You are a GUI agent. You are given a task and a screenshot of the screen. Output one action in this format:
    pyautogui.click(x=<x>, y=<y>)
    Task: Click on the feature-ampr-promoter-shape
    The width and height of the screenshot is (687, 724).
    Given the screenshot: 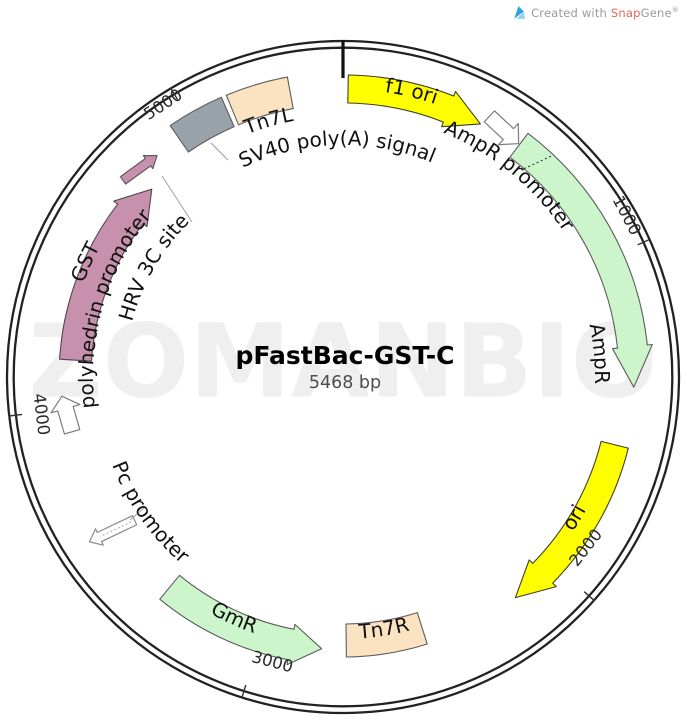 What is the action you would take?
    pyautogui.click(x=501, y=128)
    